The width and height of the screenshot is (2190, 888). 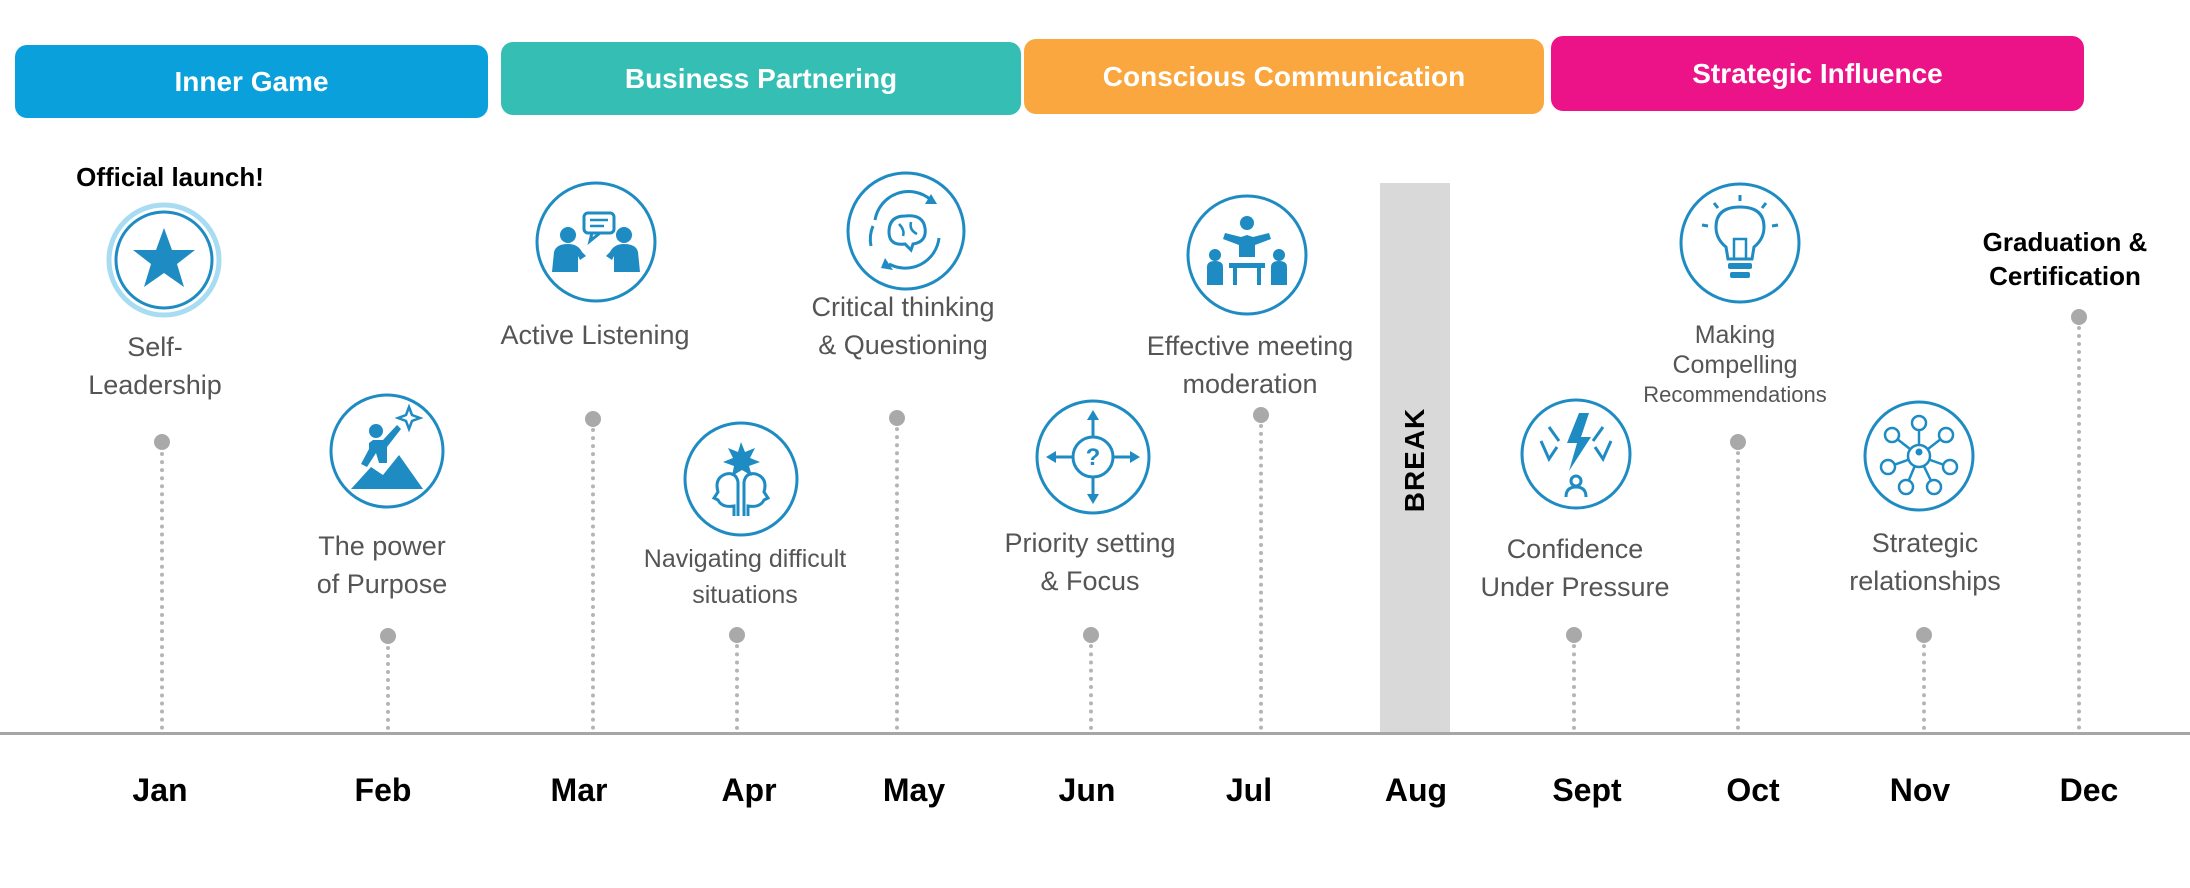 I want to click on timeline-axis, so click(x=1095, y=733).